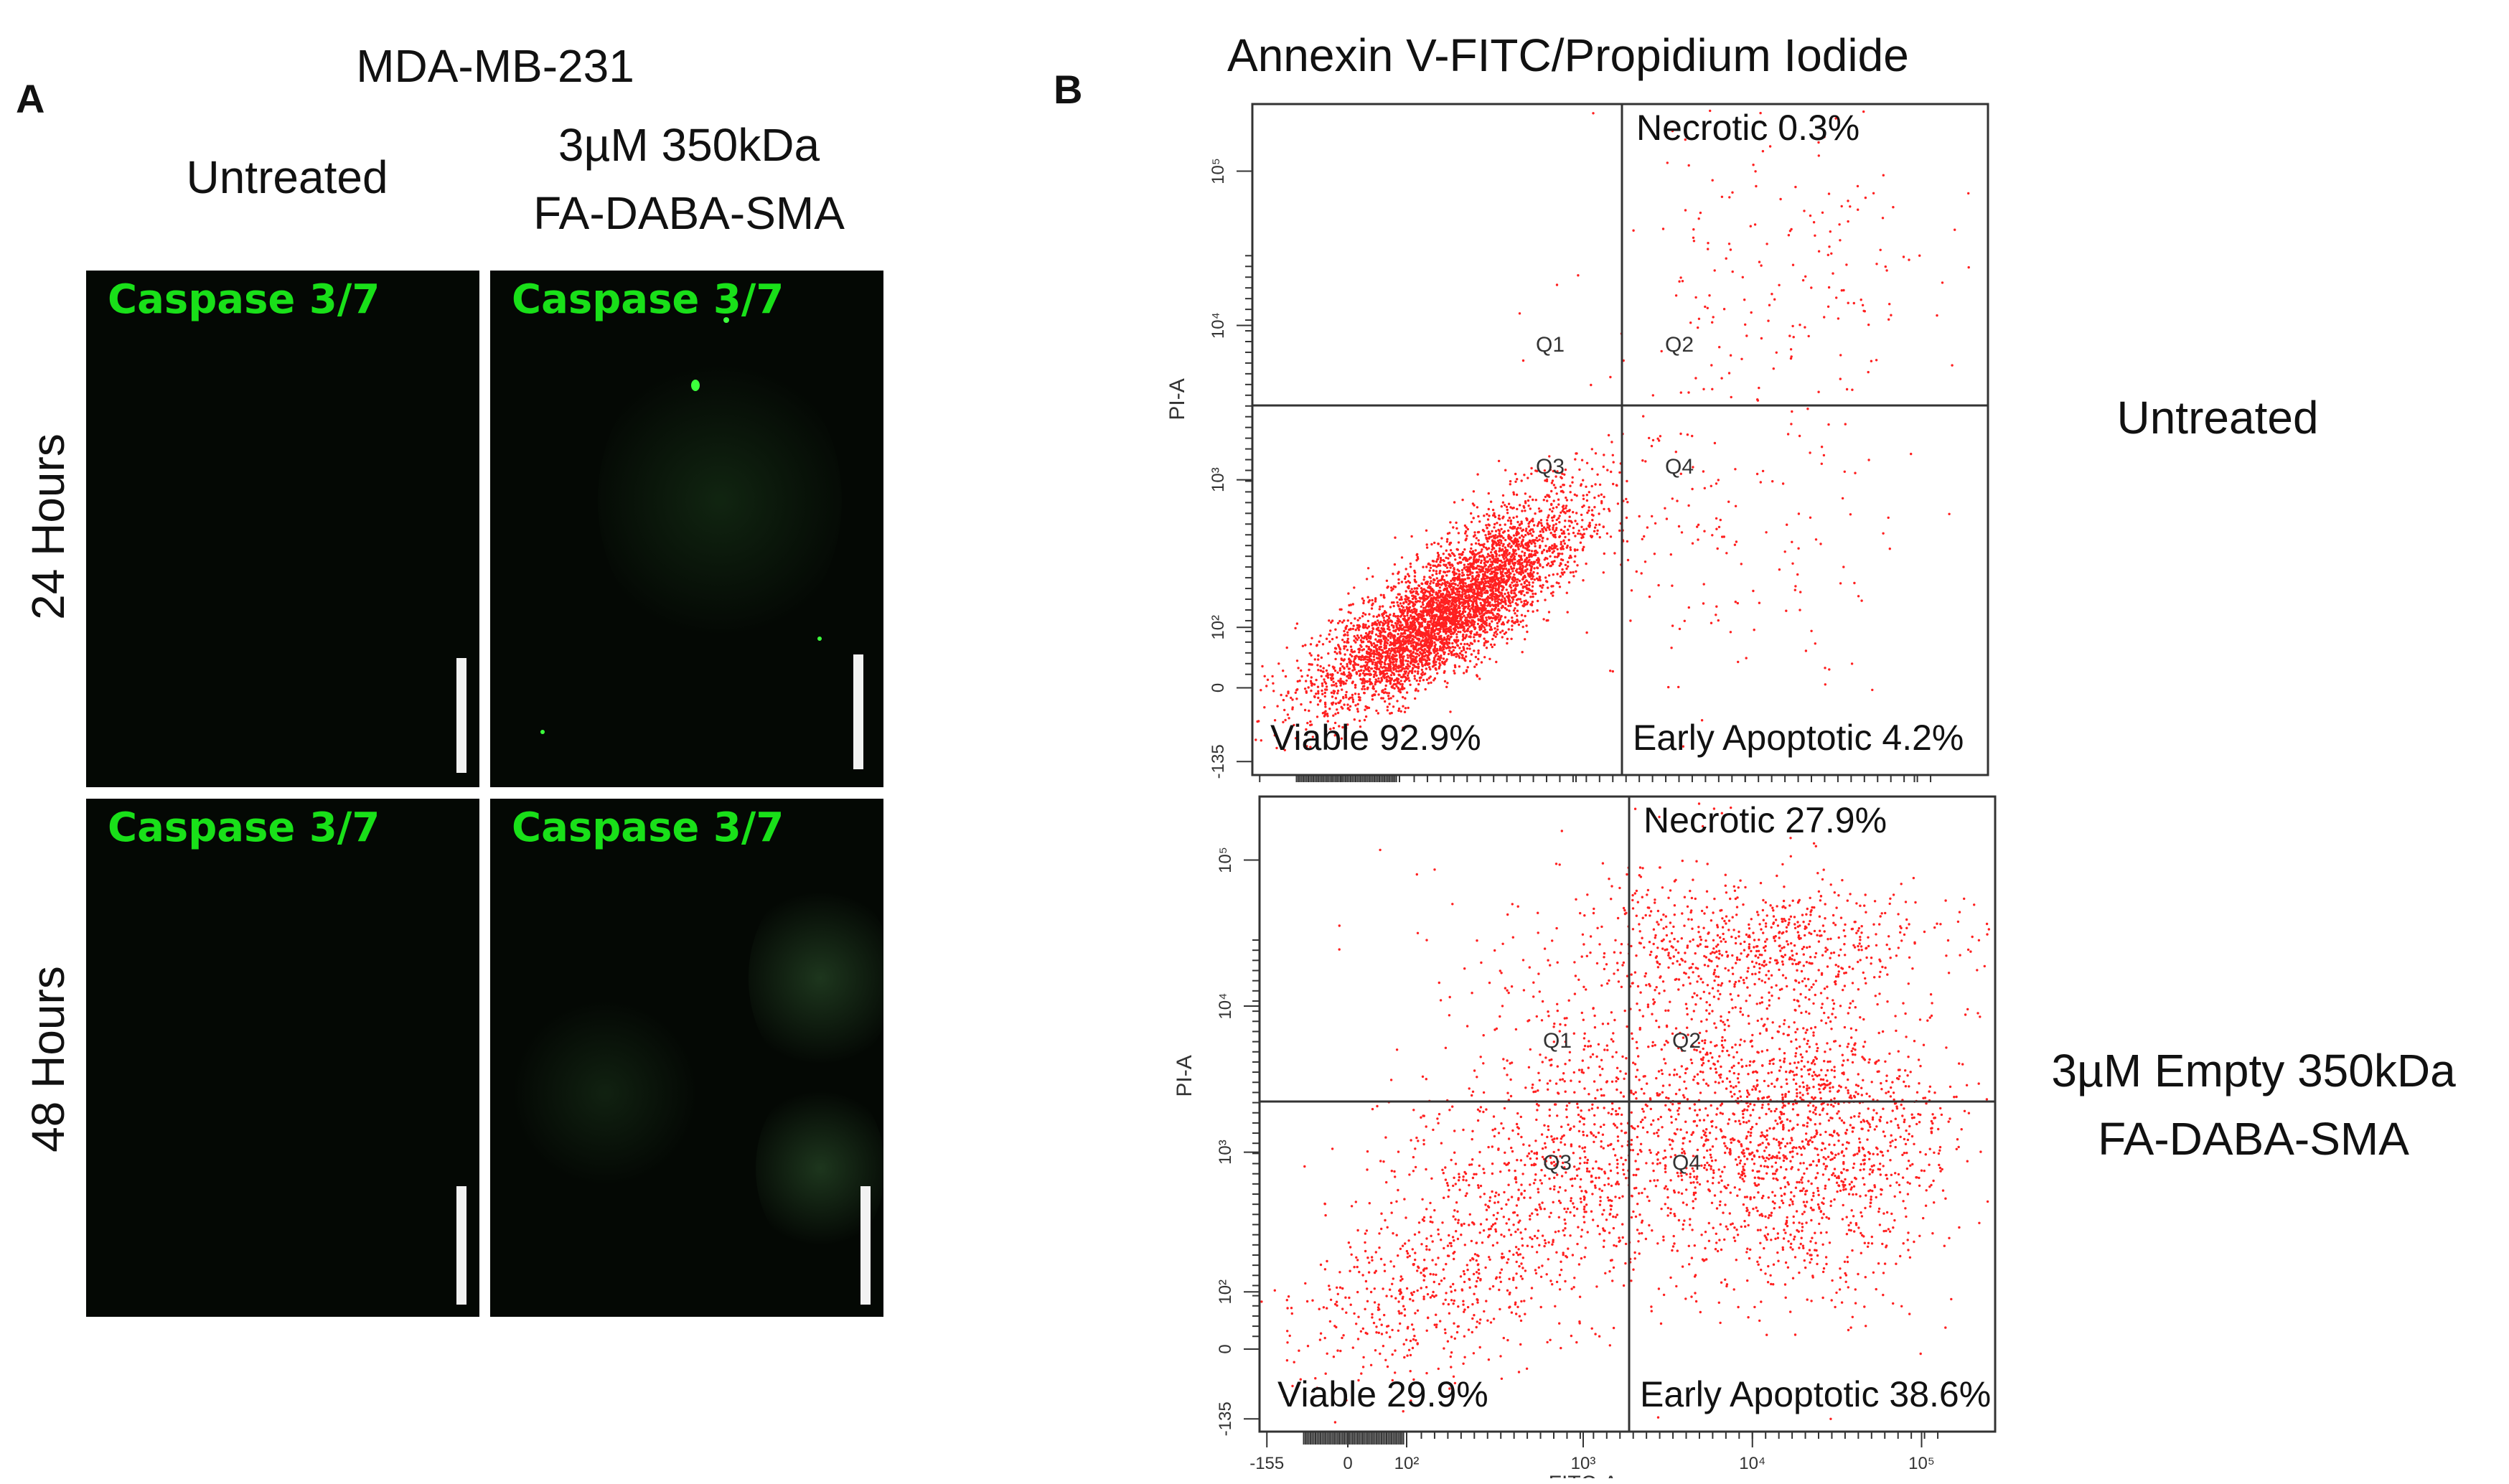  What do you see at coordinates (244, 299) in the screenshot?
I see `stain-label: Caspase 3/7` at bounding box center [244, 299].